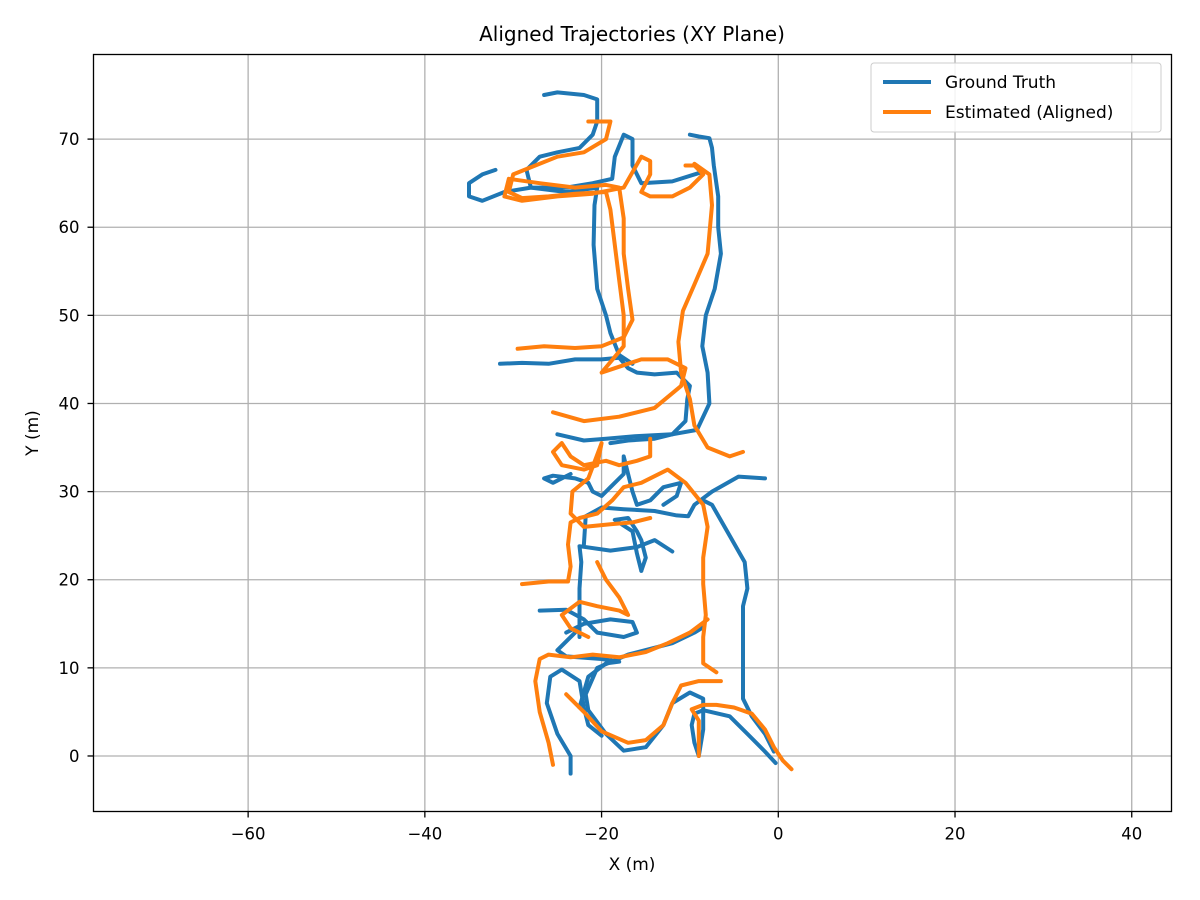 This screenshot has height=900, width=1200. I want to click on y-tick-label: 50, so click(69, 315).